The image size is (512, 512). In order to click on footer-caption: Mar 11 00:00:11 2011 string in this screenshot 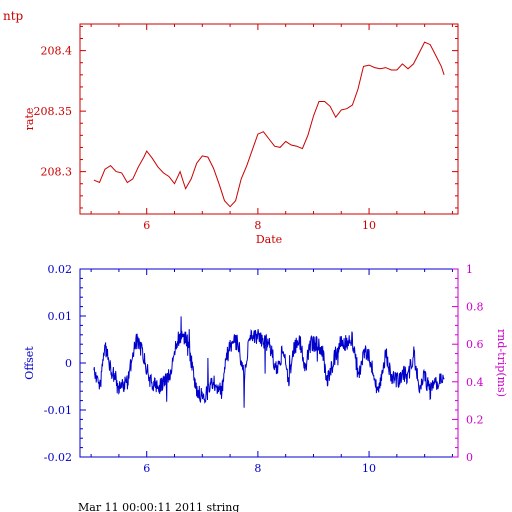, I will do `click(158, 506)`.